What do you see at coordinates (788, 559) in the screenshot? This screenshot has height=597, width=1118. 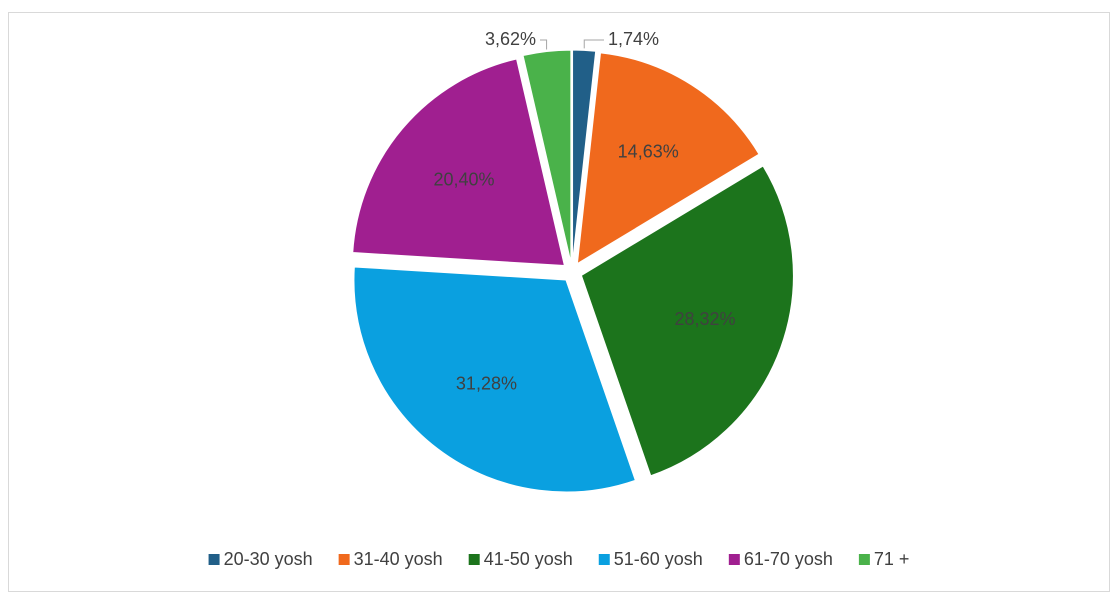 I see `legend-label: 61-70 yosh` at bounding box center [788, 559].